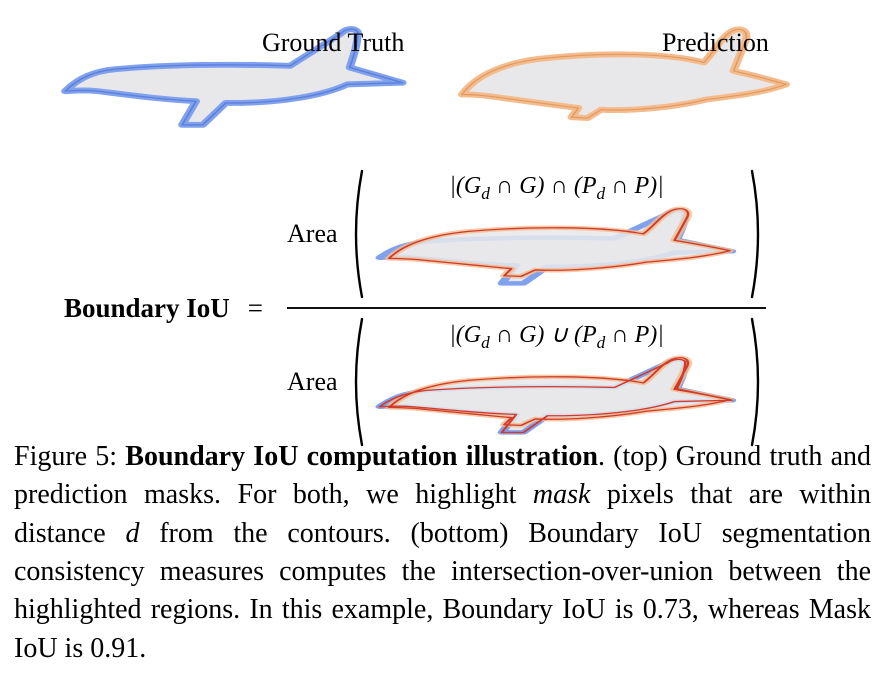  I want to click on caption-bold-segment: Boundary IoU computation illustration, so click(361, 456).